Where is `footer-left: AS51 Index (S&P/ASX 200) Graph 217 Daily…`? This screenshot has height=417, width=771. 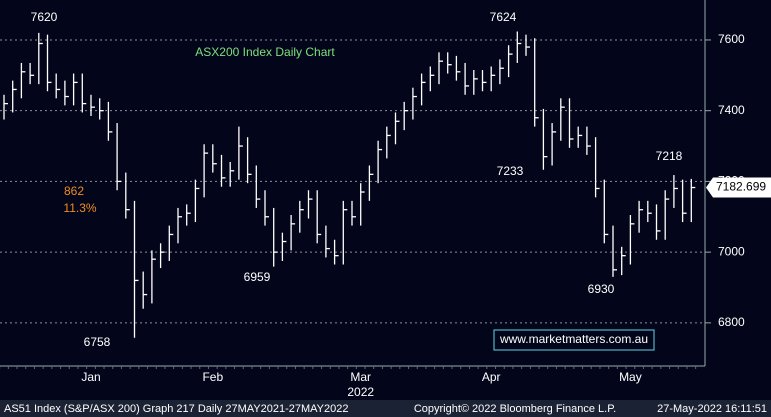
footer-left: AS51 Index (S&P/ASX 200) Graph 217 Daily… is located at coordinates (176, 409).